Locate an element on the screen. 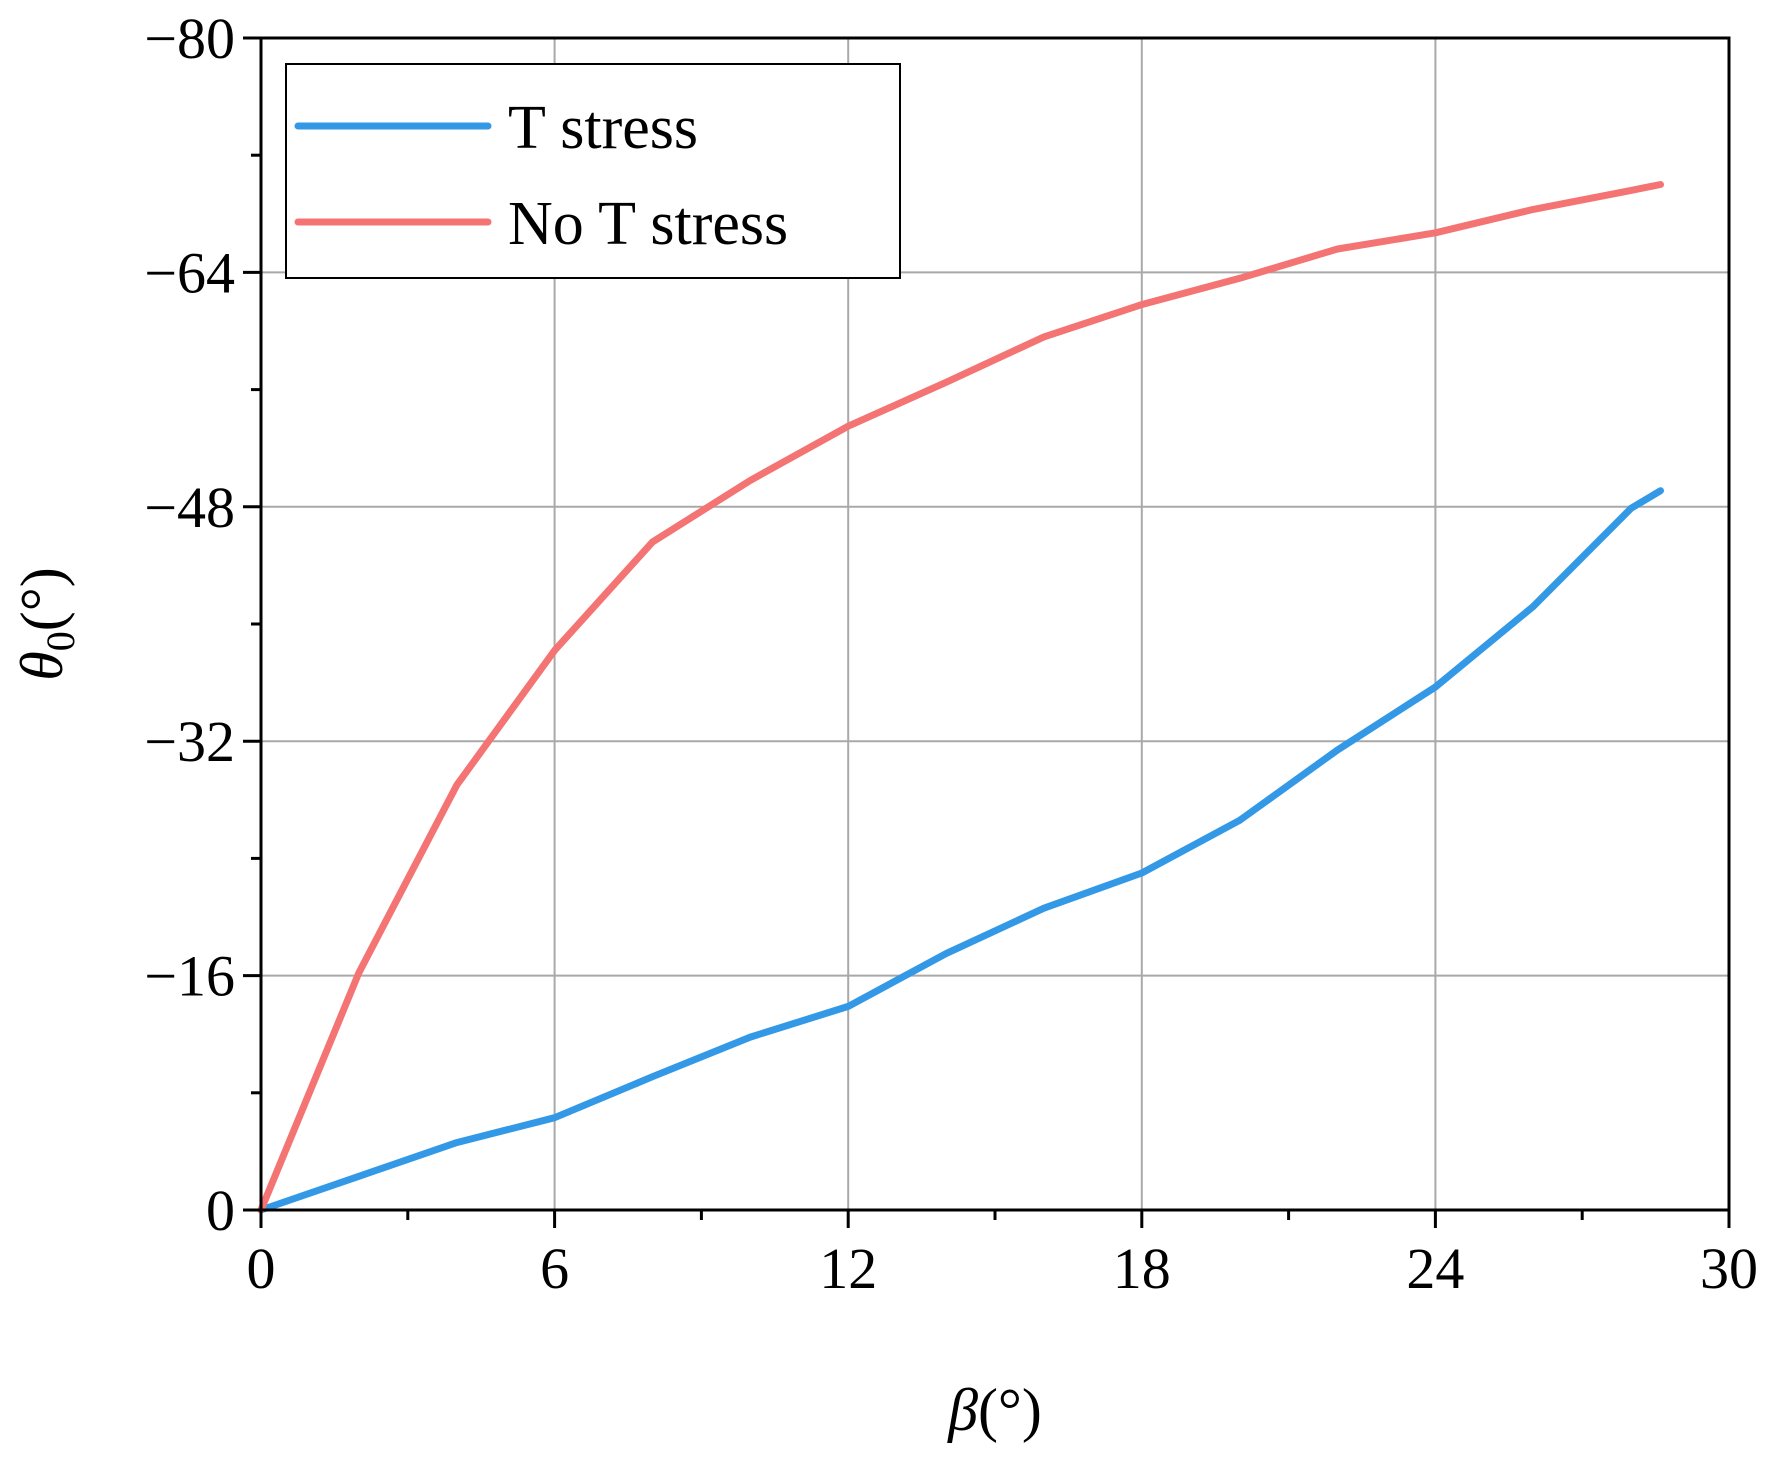  x-tick-label: 6 is located at coordinates (554, 1268).